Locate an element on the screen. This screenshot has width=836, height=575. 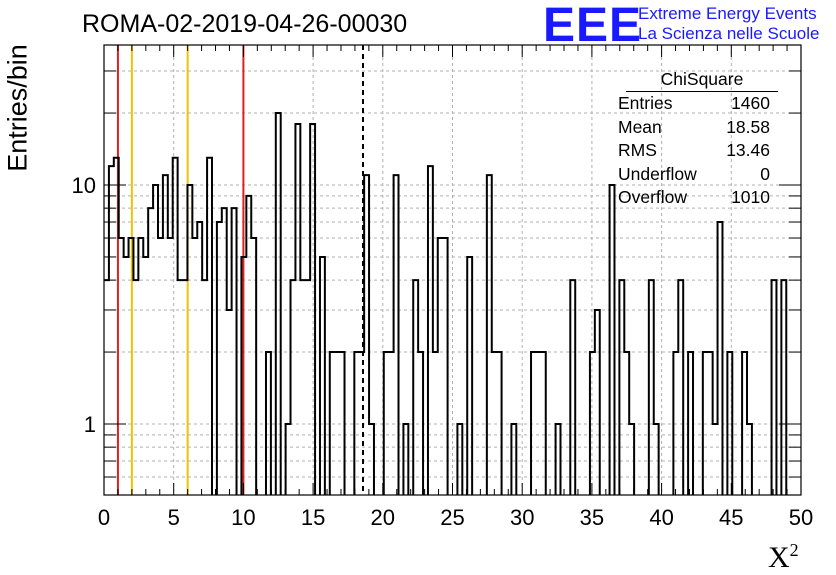
stats-label: Overflow is located at coordinates (653, 197).